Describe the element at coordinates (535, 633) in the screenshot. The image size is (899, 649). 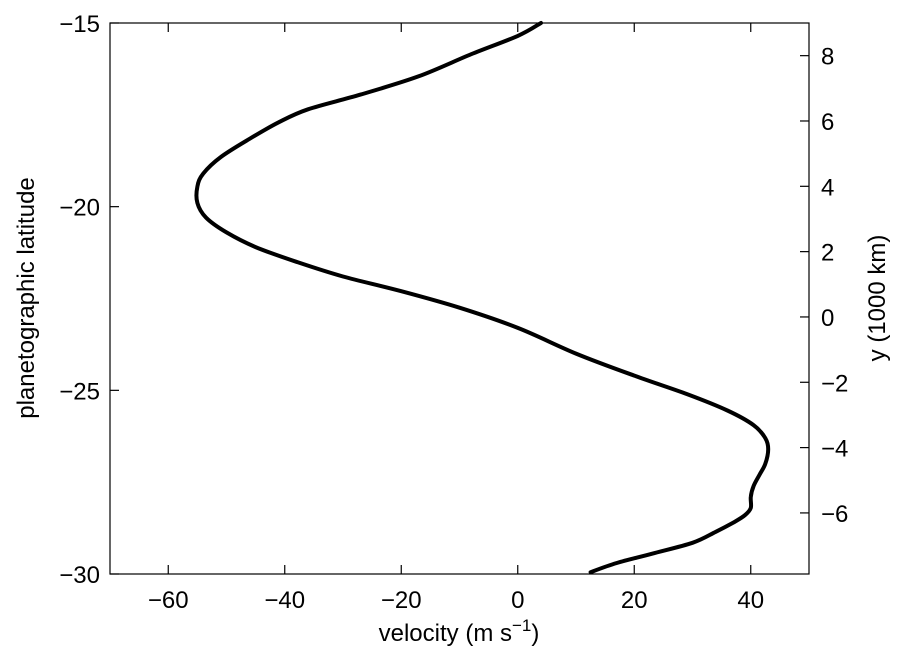
I see `x-axis-label-close: )` at that location.